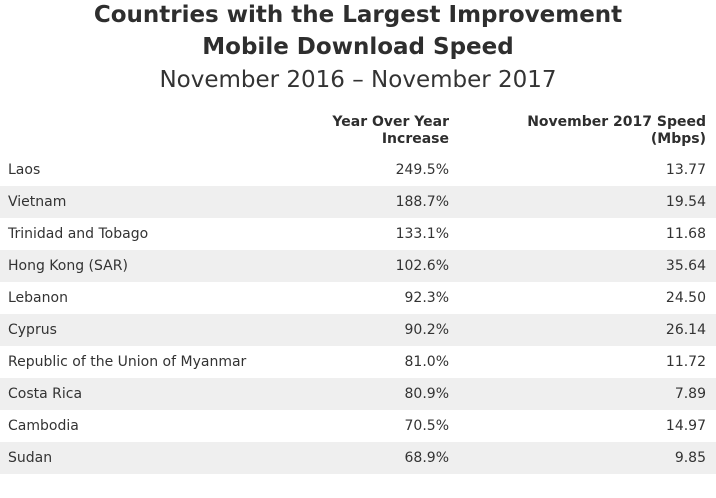  I want to click on header-country, so click(130, 134).